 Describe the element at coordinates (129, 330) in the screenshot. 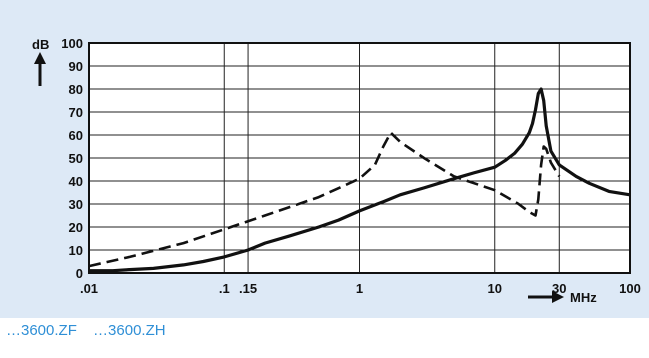

I see `model-label: …3600.ZH` at that location.